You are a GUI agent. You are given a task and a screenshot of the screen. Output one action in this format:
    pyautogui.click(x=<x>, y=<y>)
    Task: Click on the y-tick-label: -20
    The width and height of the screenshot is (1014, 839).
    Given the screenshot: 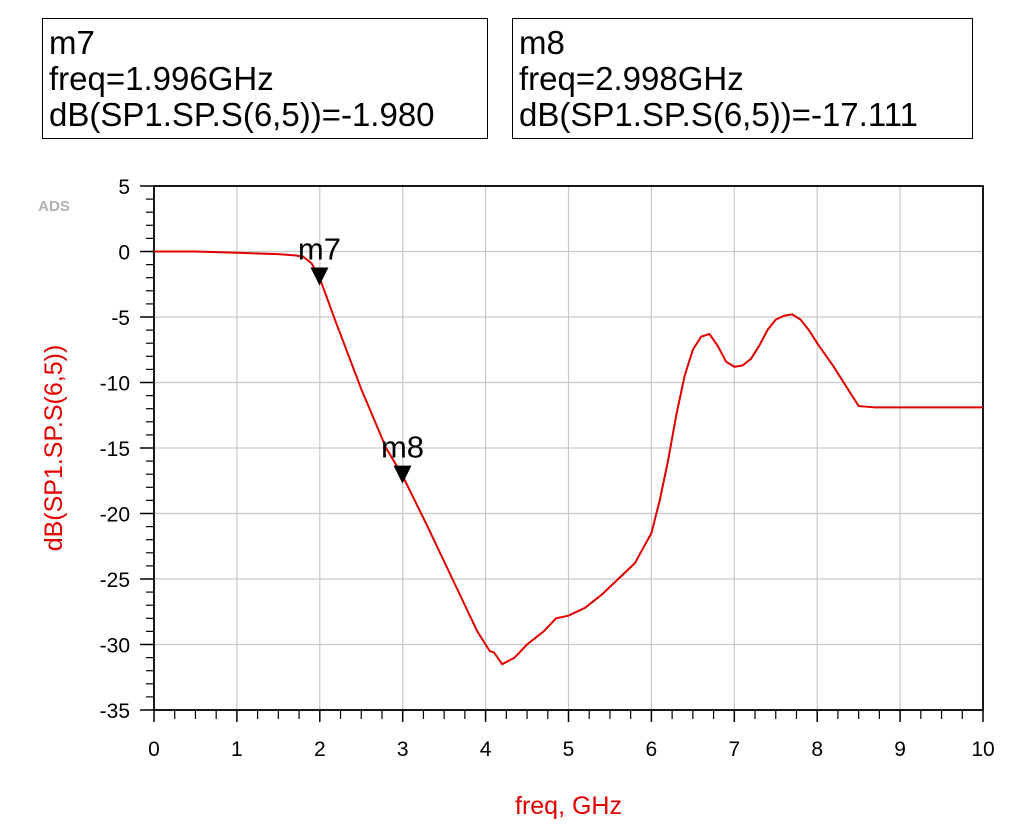 What is the action you would take?
    pyautogui.click(x=115, y=515)
    